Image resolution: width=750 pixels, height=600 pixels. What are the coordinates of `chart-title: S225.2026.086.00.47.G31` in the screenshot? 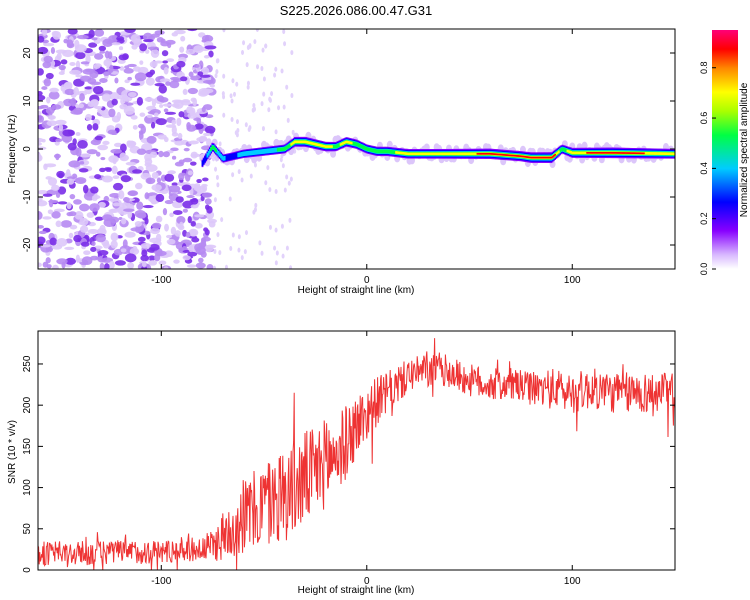 It's located at (356, 10).